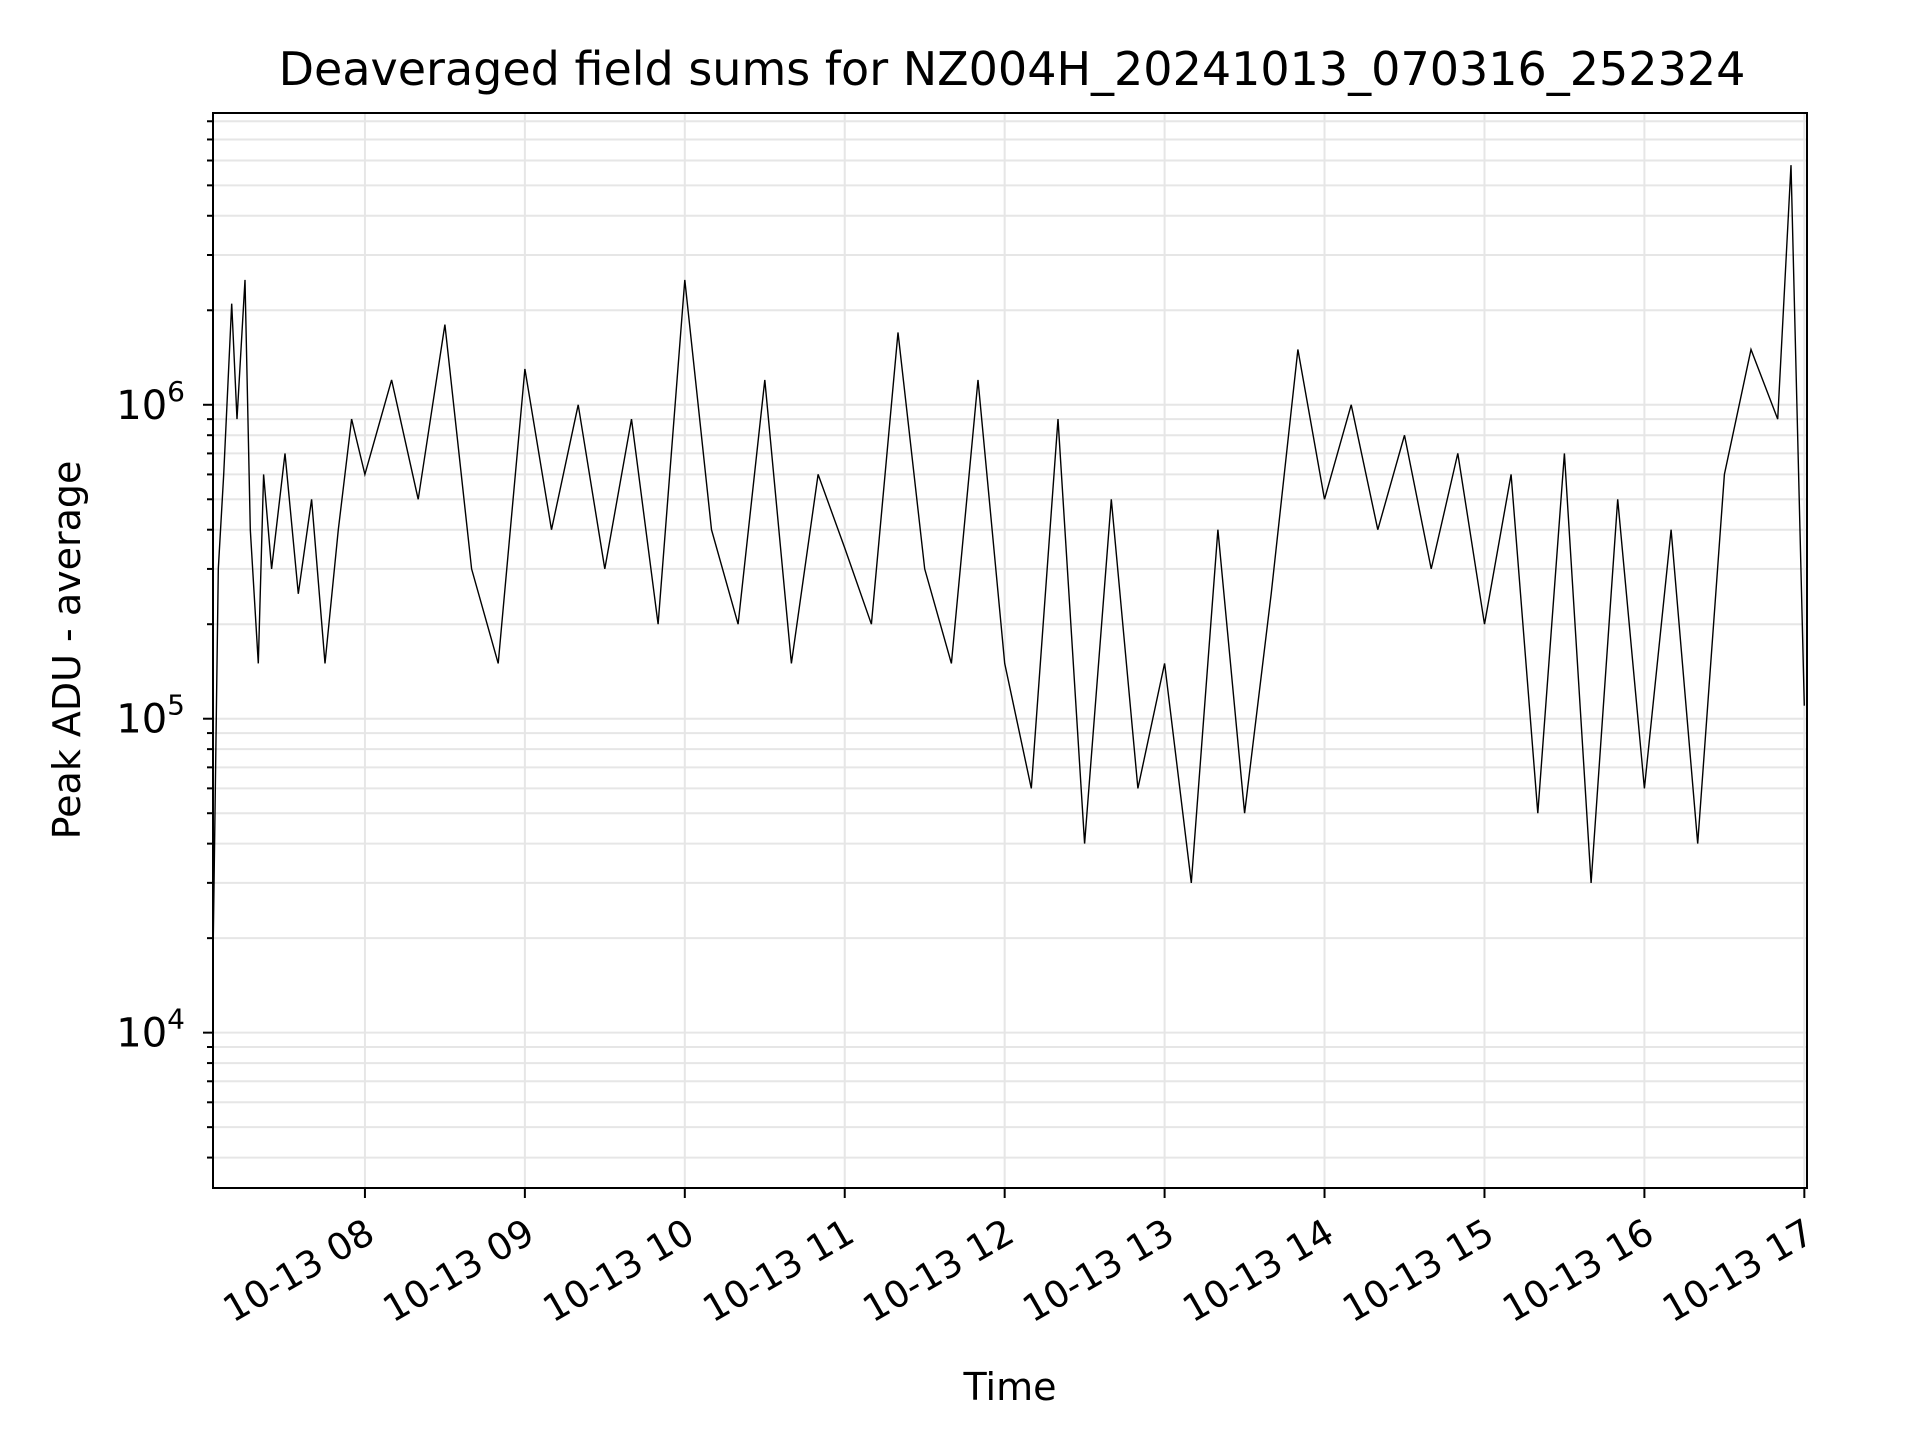 The height and width of the screenshot is (1440, 1920). Describe the element at coordinates (67, 650) in the screenshot. I see `y-axis-label: Peak ADU - average` at that location.